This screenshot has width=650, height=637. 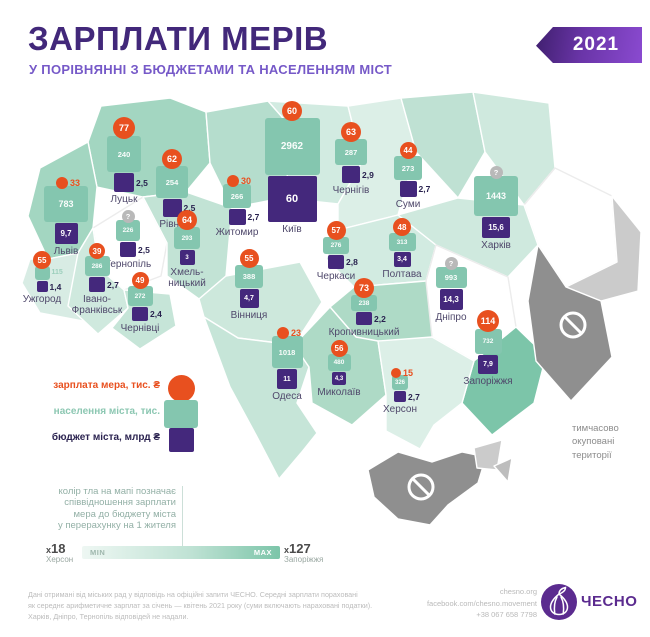 I want to click on population-bar: 1443, so click(x=496, y=196).